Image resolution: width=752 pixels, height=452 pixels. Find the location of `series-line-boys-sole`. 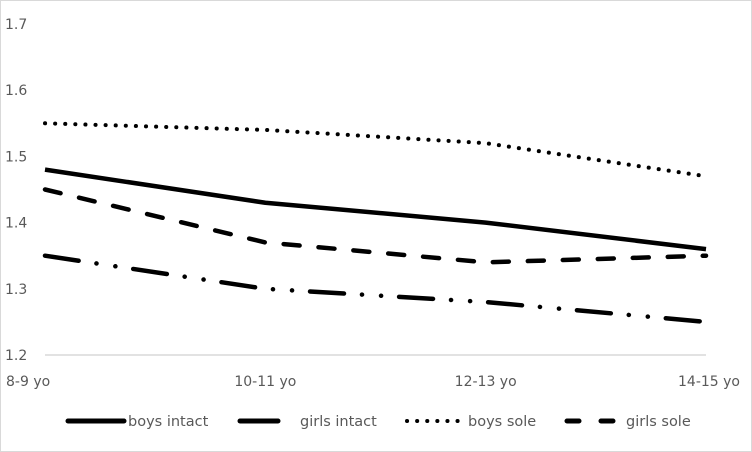

series-line-boys-sole is located at coordinates (375, 150).